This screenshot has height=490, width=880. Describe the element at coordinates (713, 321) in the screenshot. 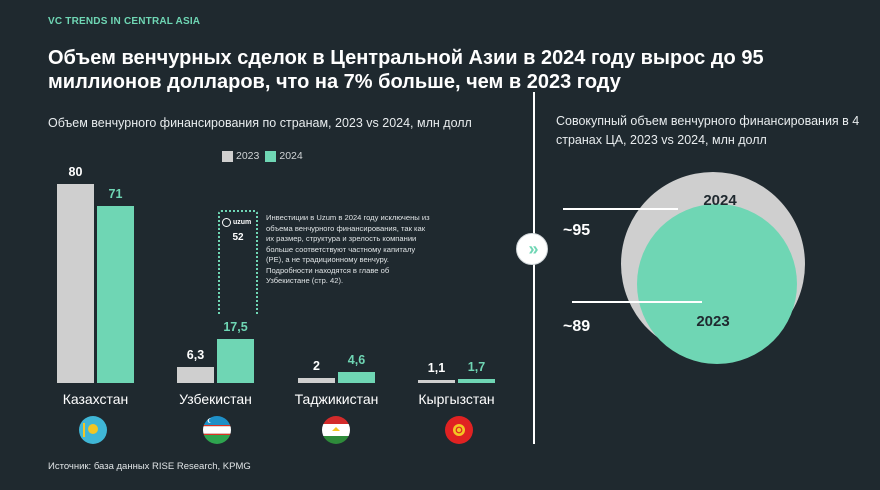

I see `circle-label-2023: 2023` at that location.